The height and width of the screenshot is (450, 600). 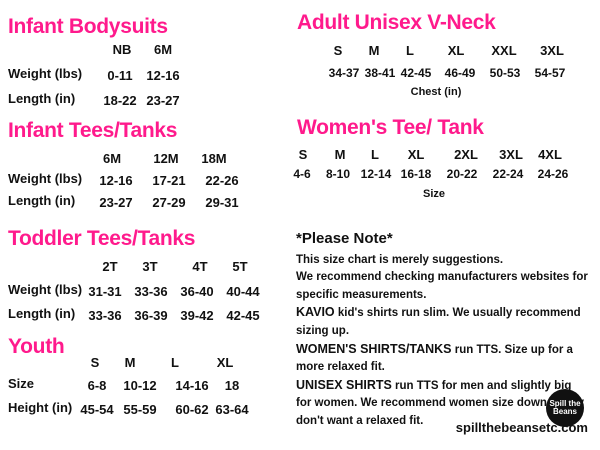 What do you see at coordinates (374, 348) in the screenshot?
I see `note-lead: WOMEN'S SHIRTS/TANKS` at bounding box center [374, 348].